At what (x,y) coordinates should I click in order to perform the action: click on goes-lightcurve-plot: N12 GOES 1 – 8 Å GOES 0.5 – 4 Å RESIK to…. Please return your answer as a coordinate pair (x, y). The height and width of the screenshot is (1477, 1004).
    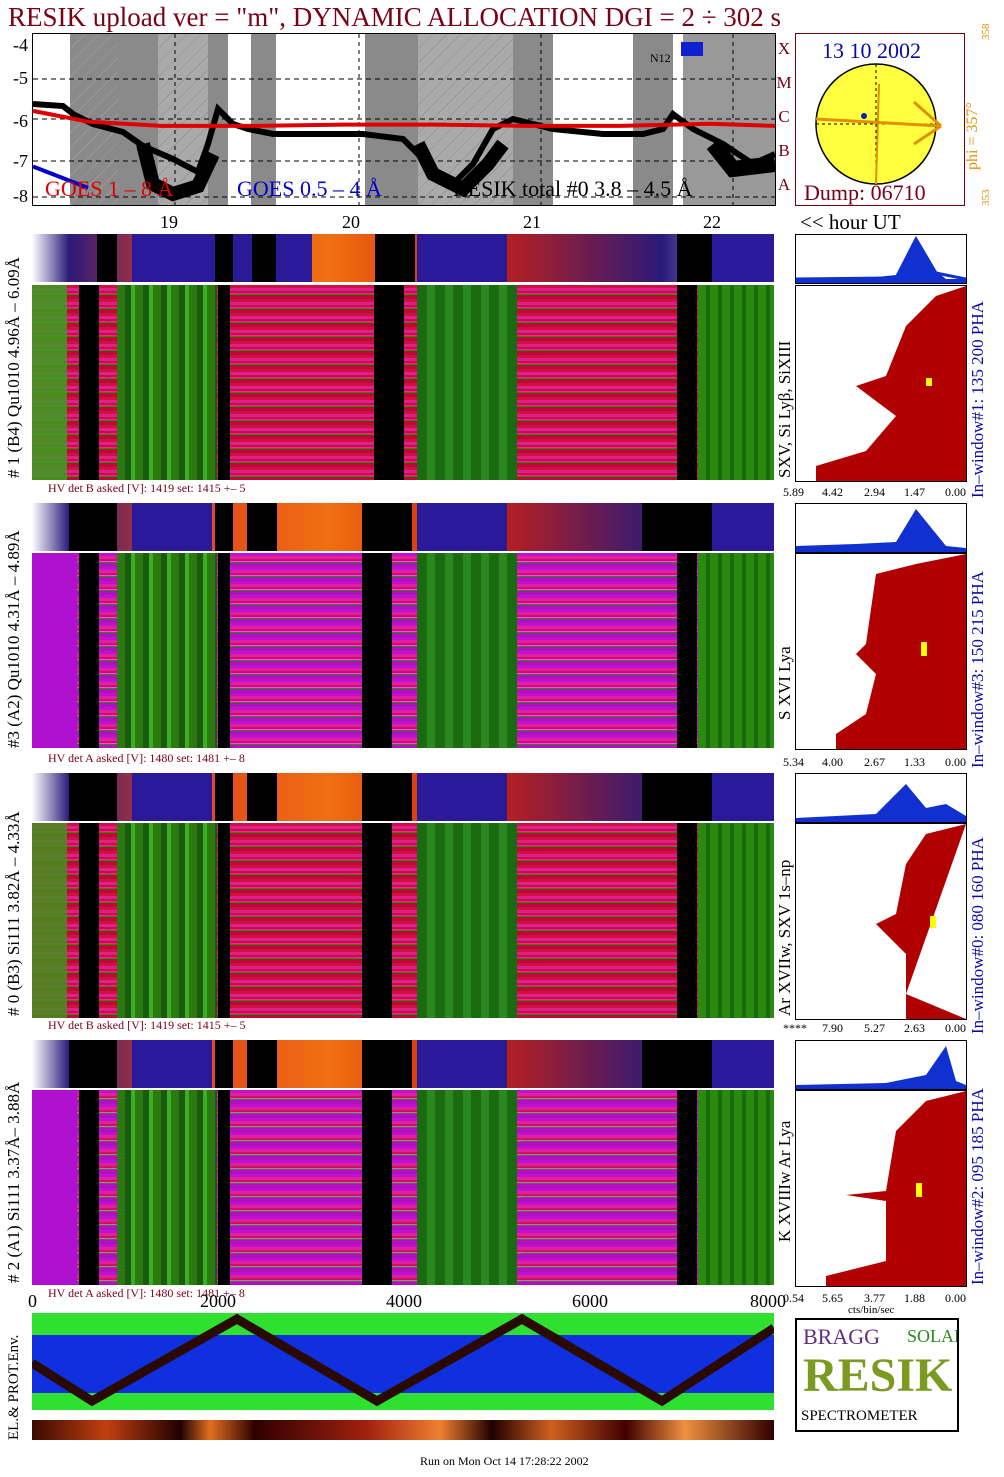
    Looking at the image, I should click on (404, 119).